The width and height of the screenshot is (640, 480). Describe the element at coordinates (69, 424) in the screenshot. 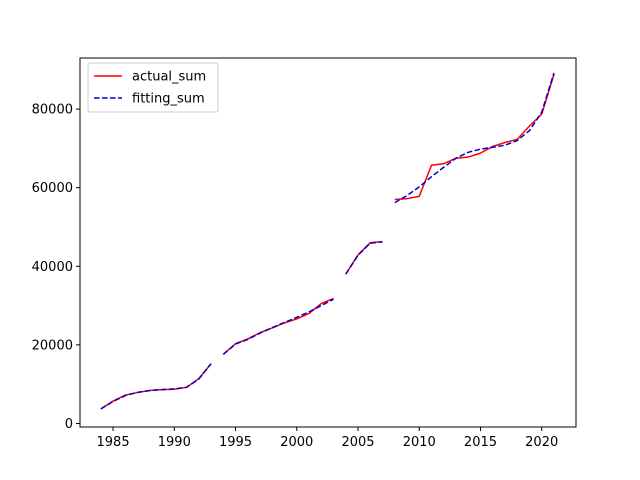

I see `y-tick-label: 0` at that location.